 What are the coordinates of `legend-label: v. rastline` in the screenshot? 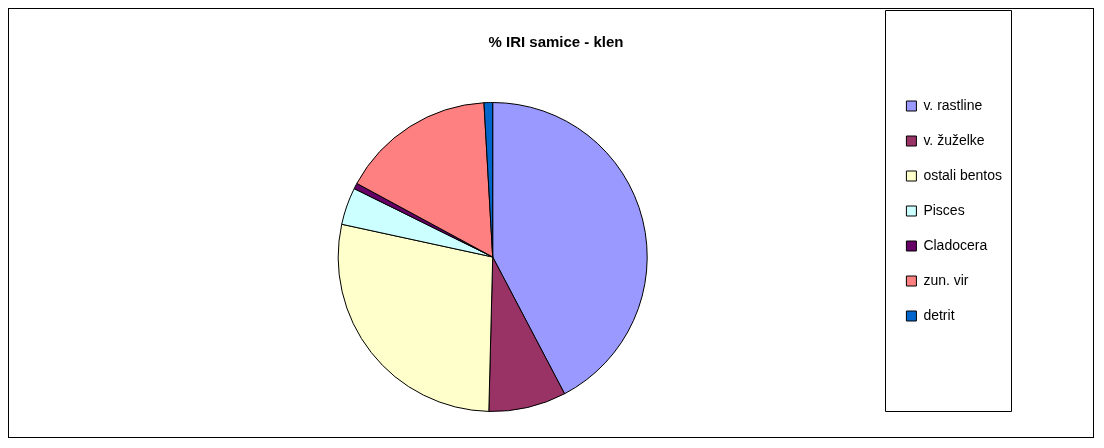 It's located at (953, 104).